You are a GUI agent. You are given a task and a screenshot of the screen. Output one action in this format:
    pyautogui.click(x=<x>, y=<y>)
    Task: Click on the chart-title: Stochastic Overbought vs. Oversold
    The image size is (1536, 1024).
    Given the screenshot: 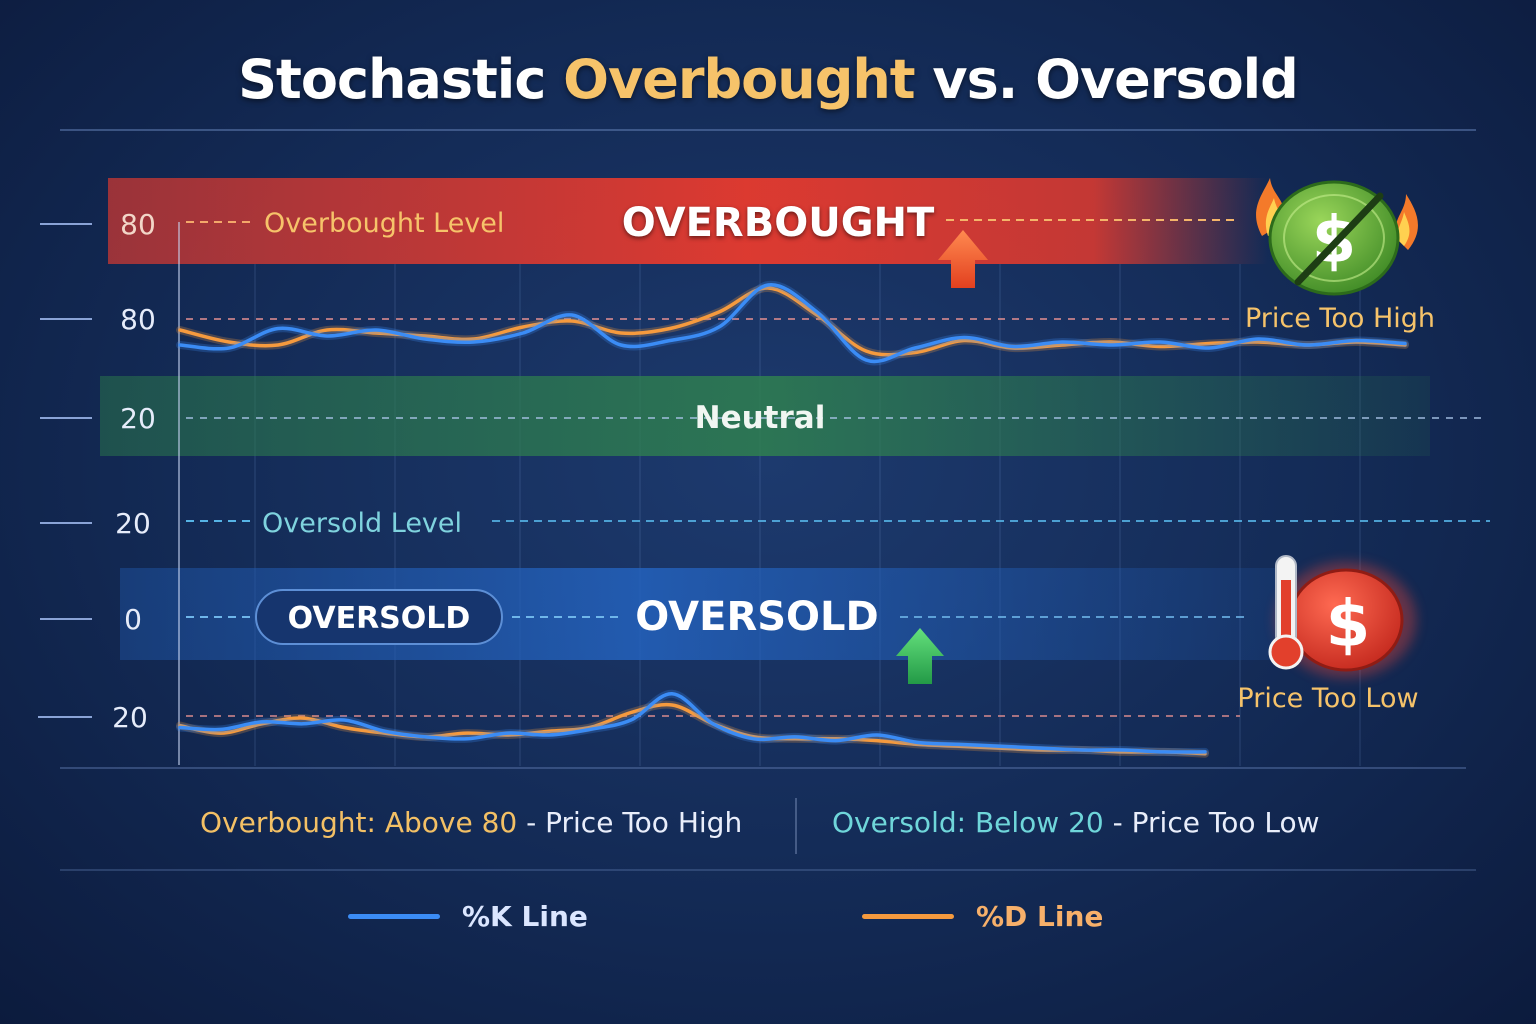 What is the action you would take?
    pyautogui.click(x=768, y=79)
    